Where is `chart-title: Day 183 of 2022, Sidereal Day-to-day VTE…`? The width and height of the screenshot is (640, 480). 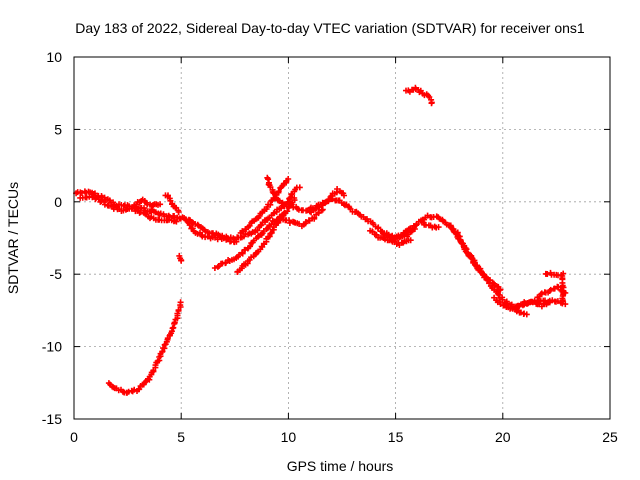
chart-title: Day 183 of 2022, Sidereal Day-to-day VTE… is located at coordinates (330, 28).